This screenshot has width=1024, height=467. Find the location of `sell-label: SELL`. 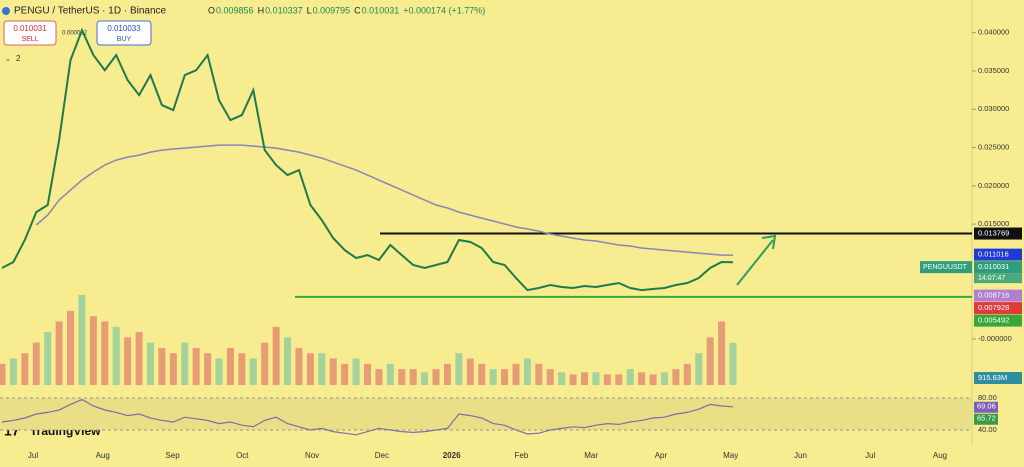

sell-label: SELL is located at coordinates (29, 39).